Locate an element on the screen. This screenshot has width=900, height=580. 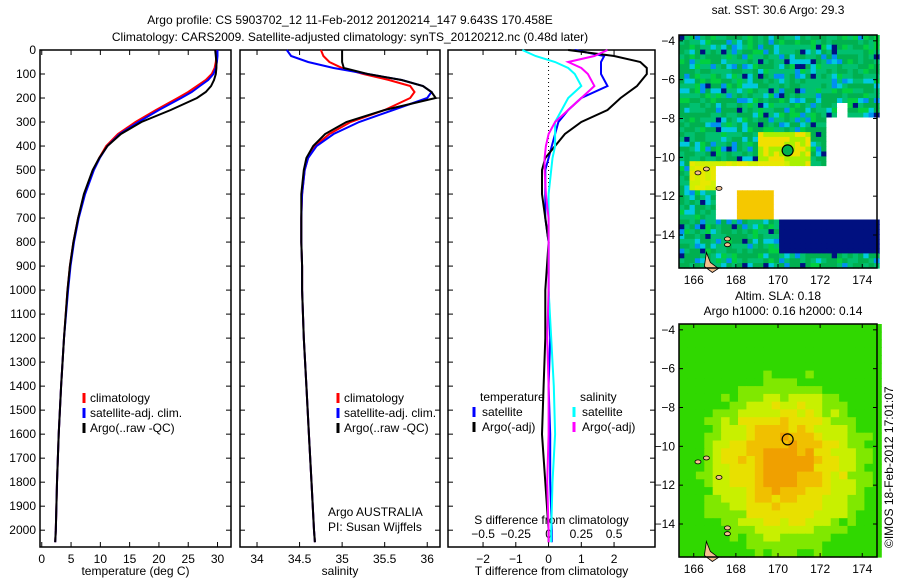
x-tick-label: 0 is located at coordinates (548, 559).